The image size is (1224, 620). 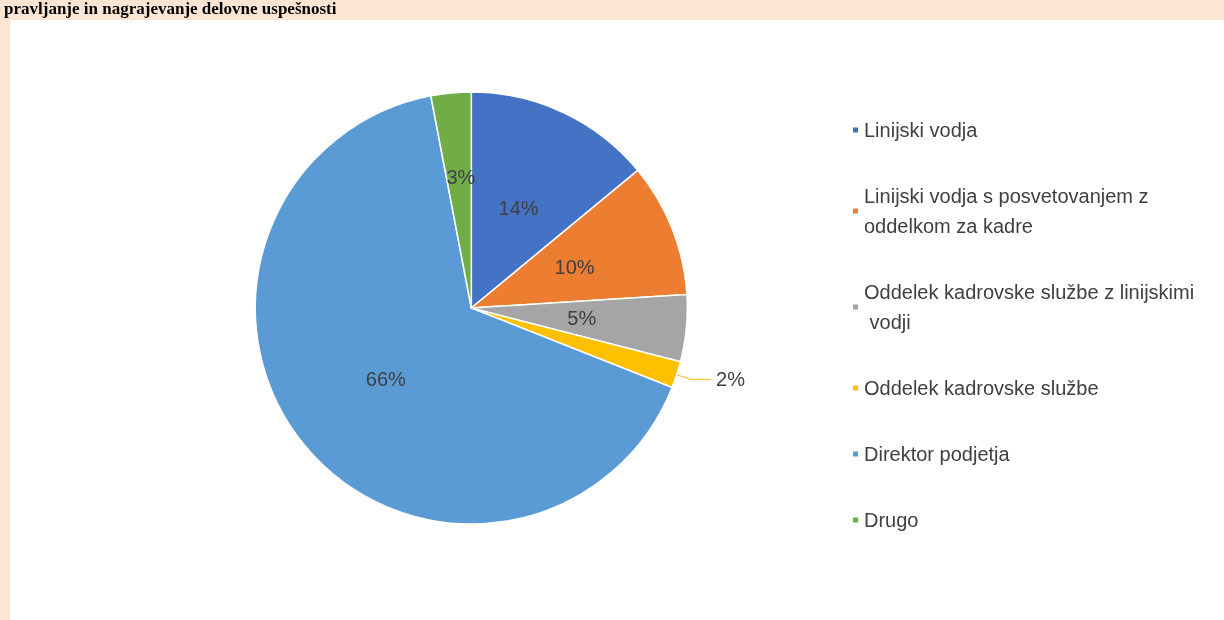 What do you see at coordinates (891, 520) in the screenshot?
I see `legend-label: Drugo` at bounding box center [891, 520].